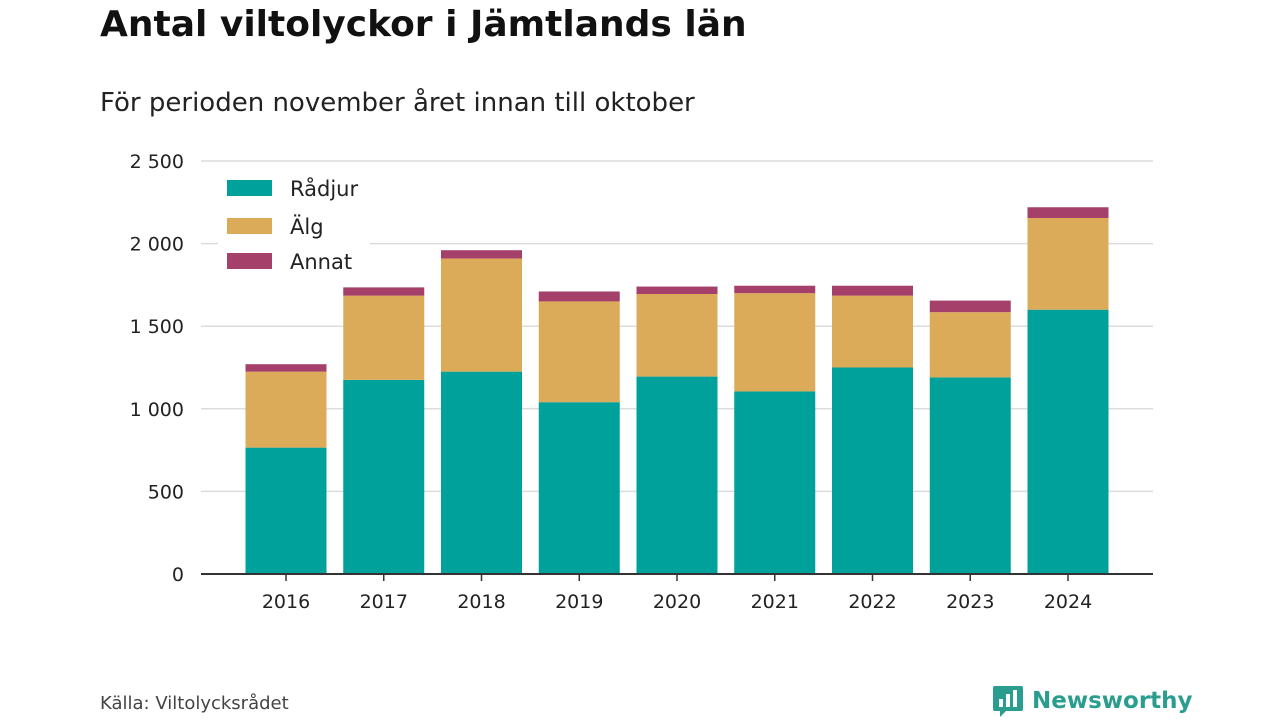 The image size is (1280, 720). I want to click on chart-title: Antal viltolyckor i Jämtlands län, so click(423, 24).